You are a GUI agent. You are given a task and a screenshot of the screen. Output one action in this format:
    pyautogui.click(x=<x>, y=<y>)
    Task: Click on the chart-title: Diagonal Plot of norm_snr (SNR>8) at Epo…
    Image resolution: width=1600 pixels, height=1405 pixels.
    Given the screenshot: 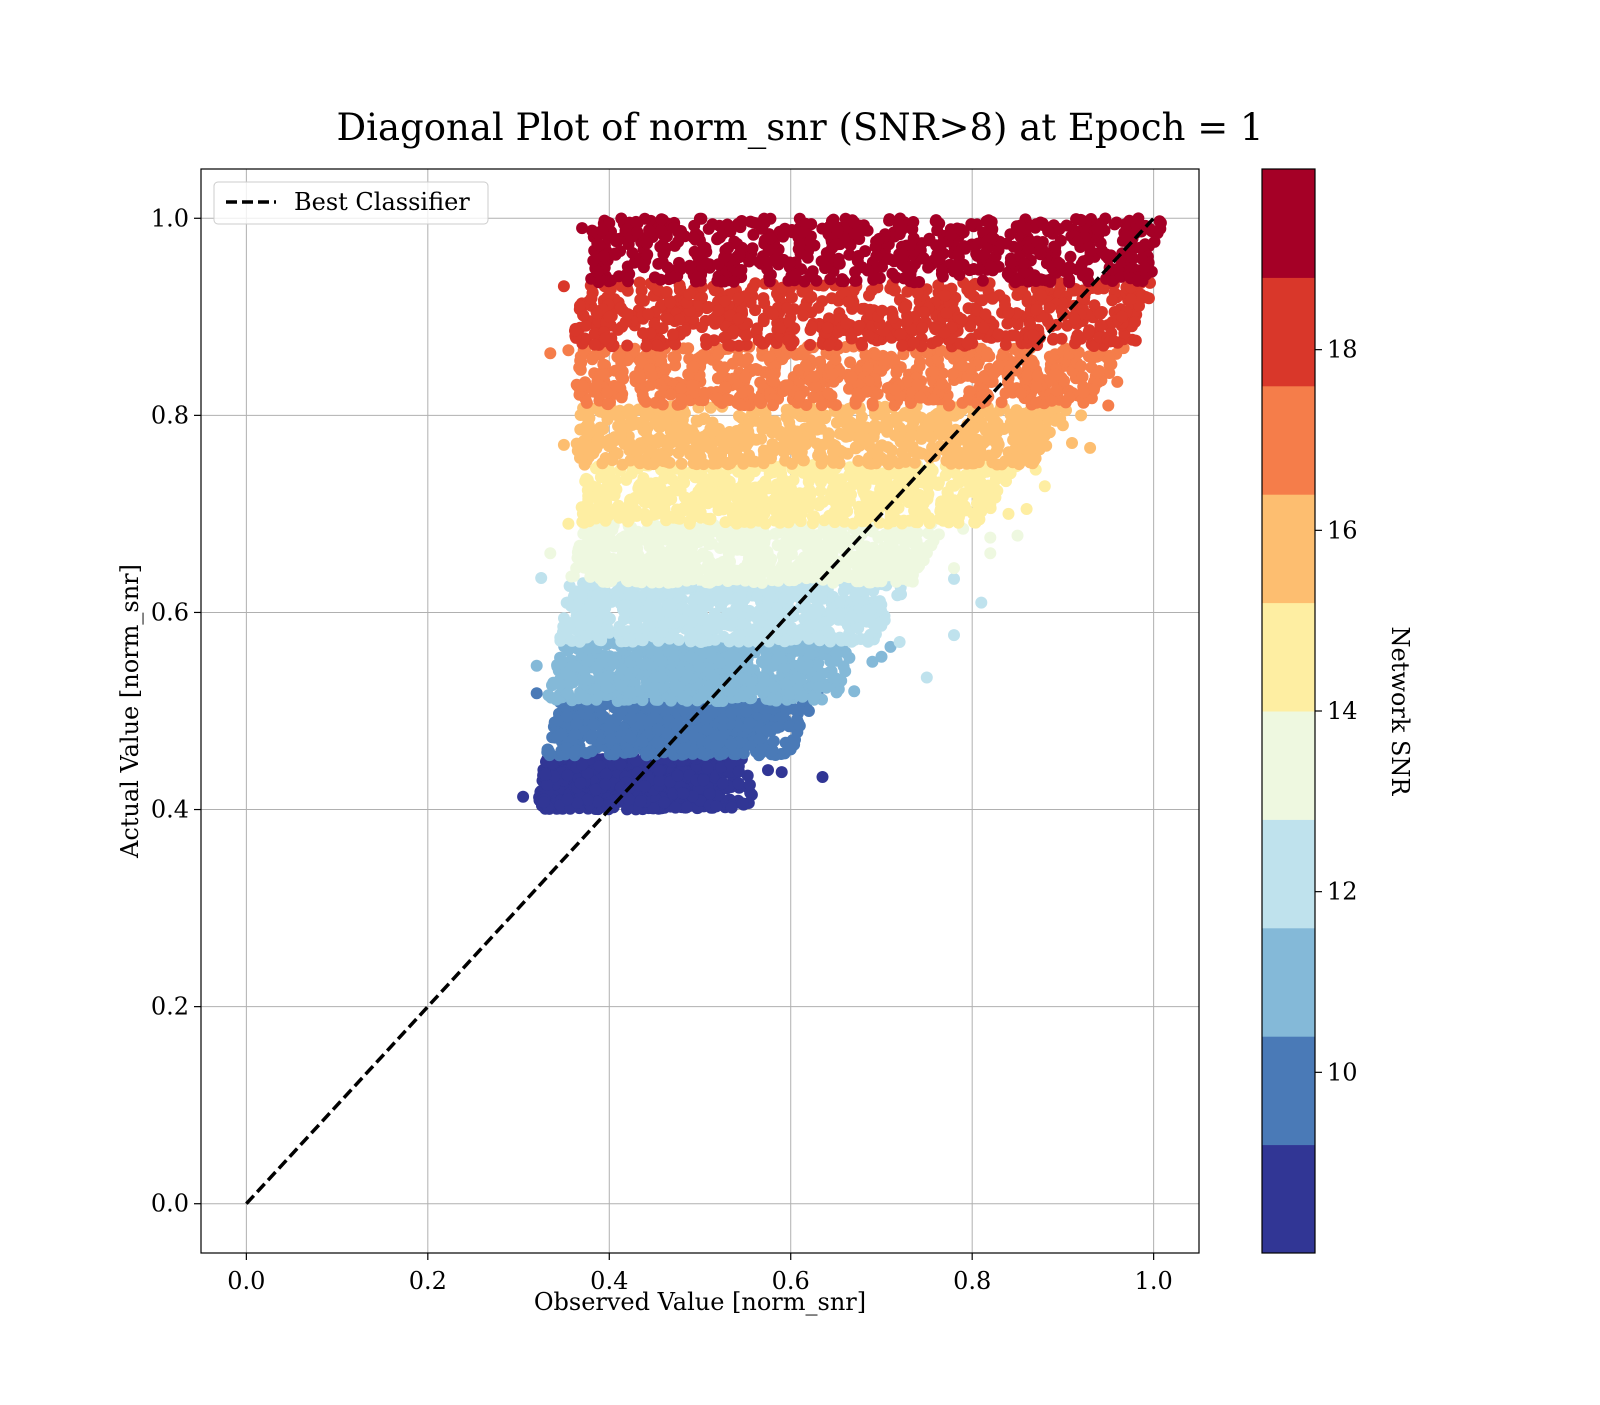 What is the action you would take?
    pyautogui.click(x=799, y=128)
    